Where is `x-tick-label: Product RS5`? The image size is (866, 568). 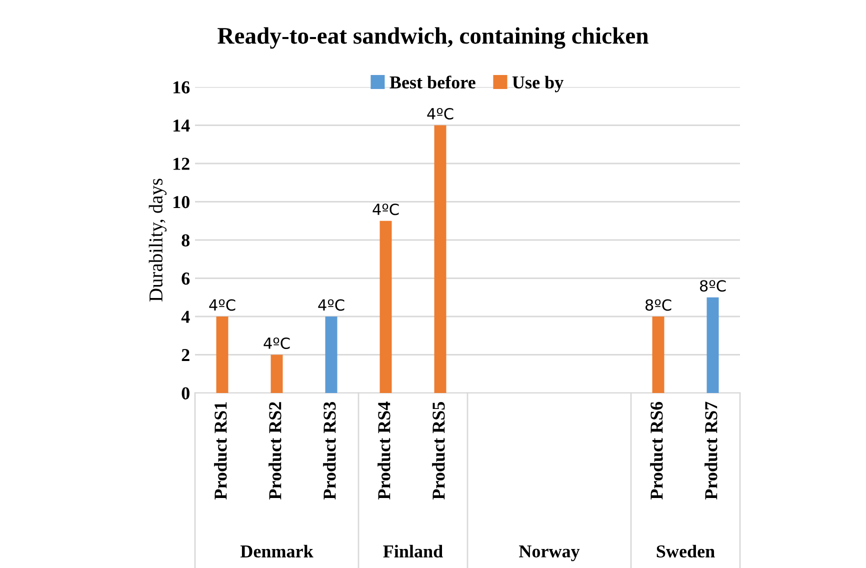 x-tick-label: Product RS5 is located at coordinates (438, 451).